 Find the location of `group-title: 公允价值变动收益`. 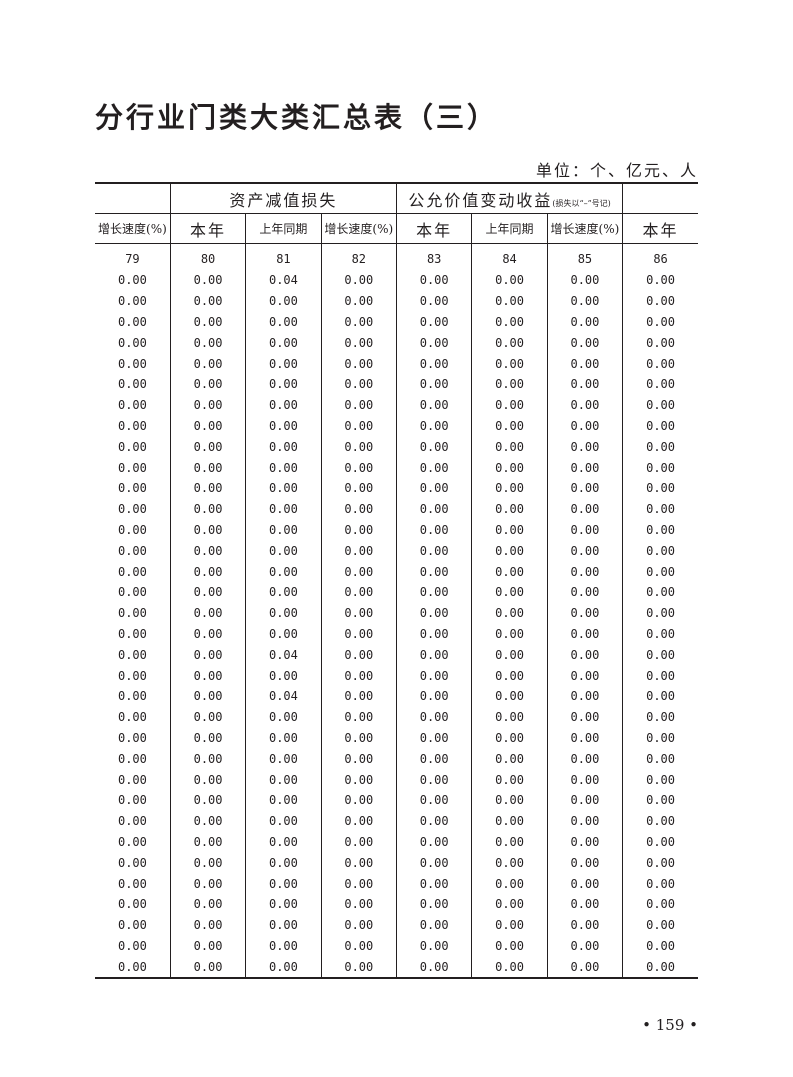

group-title: 公允价值变动收益 is located at coordinates (480, 200).